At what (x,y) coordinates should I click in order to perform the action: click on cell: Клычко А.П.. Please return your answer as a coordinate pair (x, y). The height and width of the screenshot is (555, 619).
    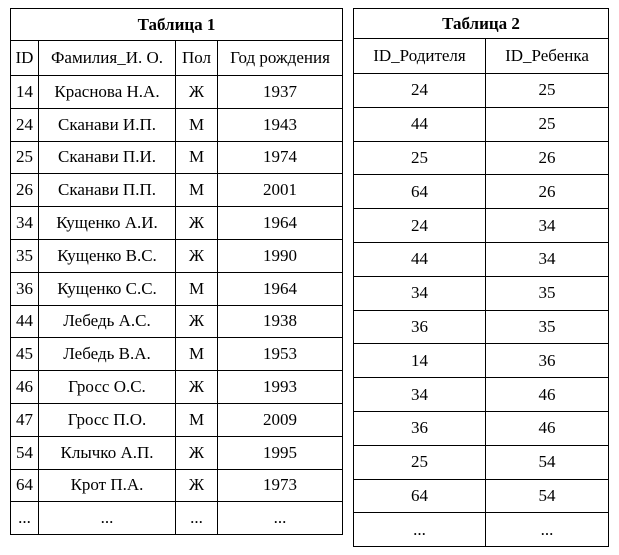
    Looking at the image, I should click on (107, 452).